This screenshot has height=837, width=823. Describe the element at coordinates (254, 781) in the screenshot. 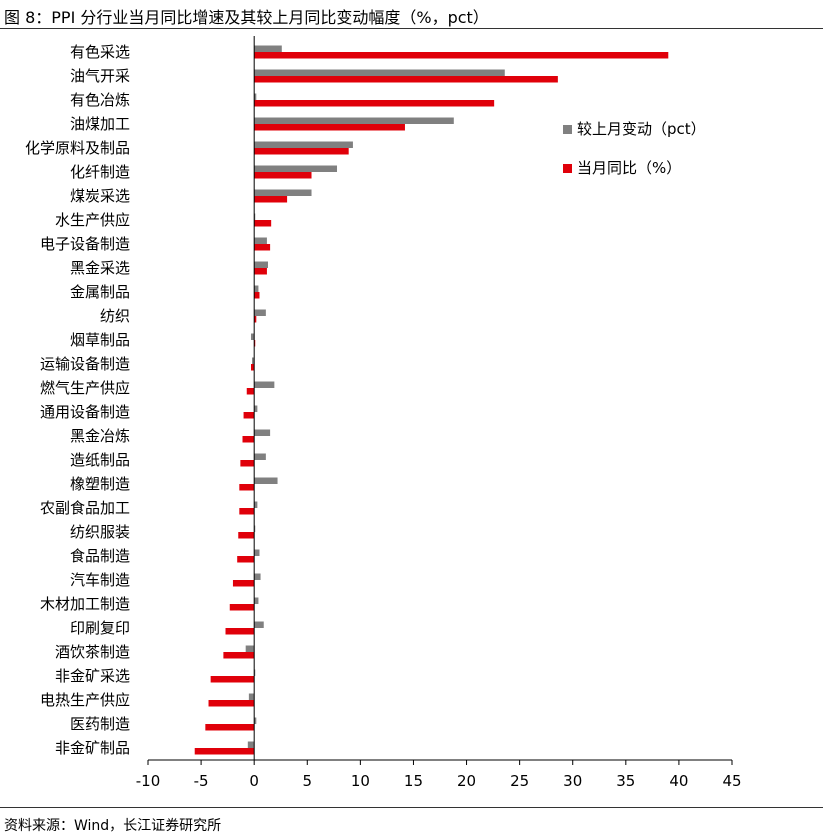

I see `x-tick-label: 0` at that location.